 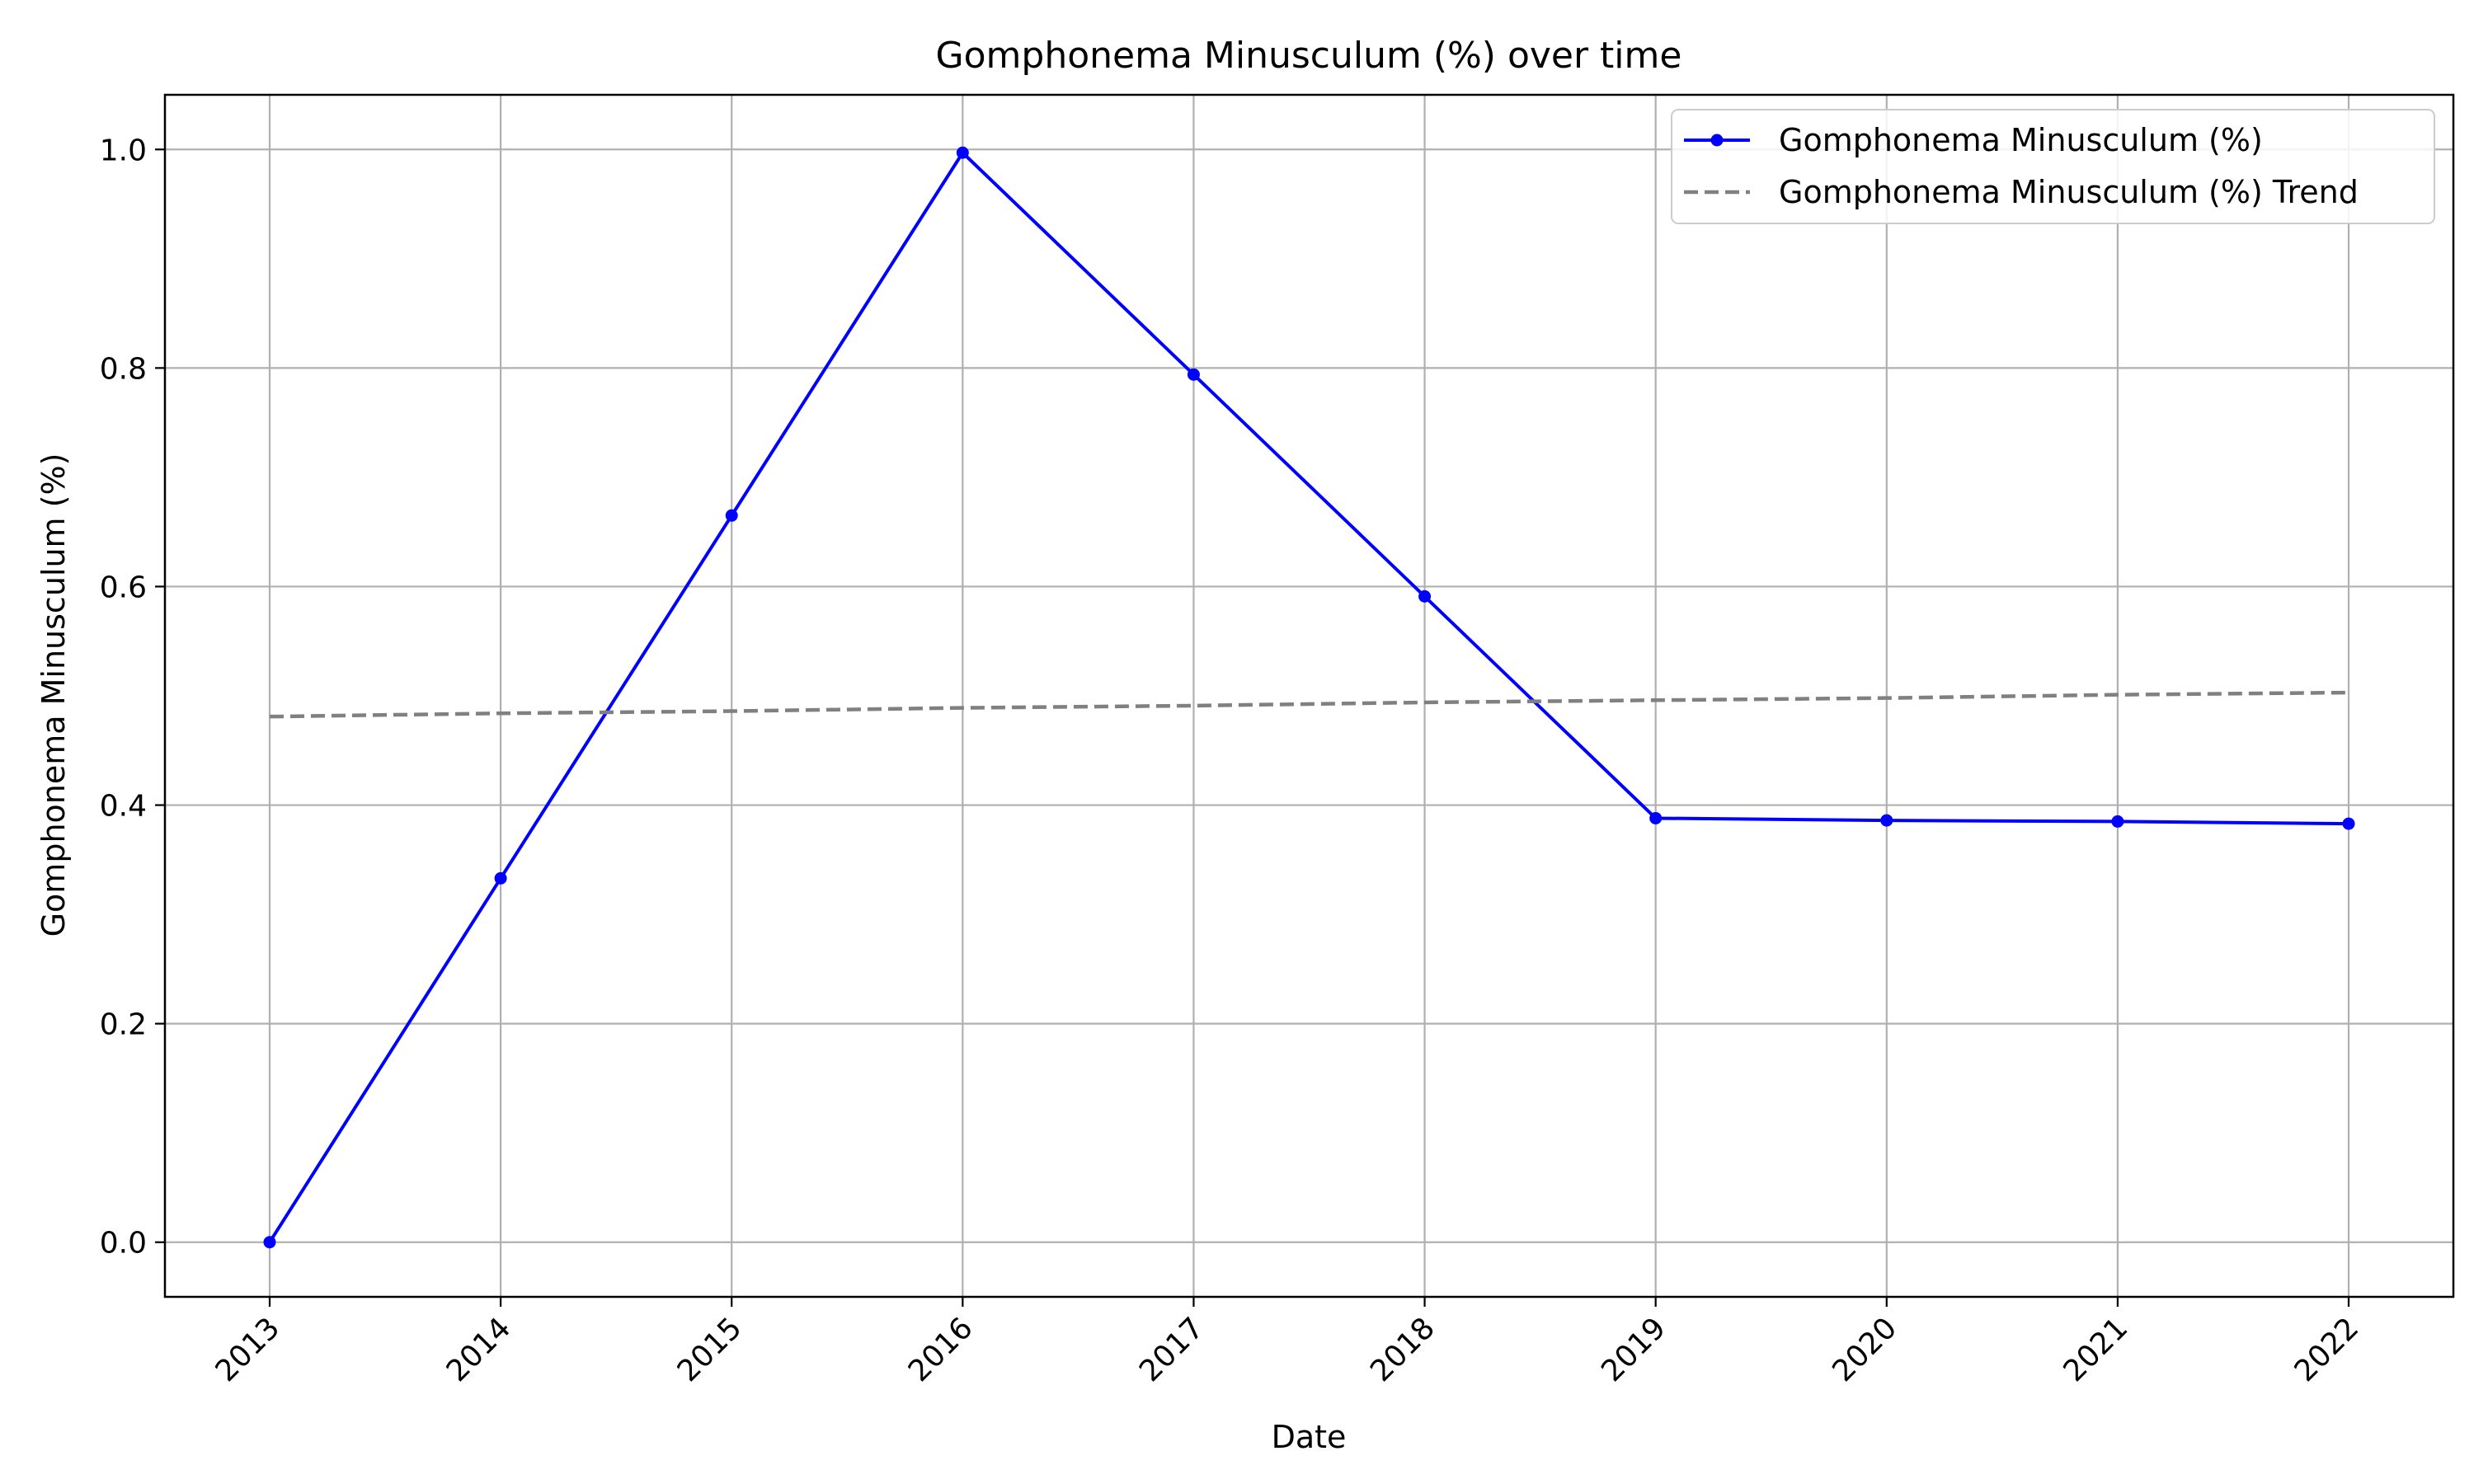 What do you see at coordinates (53, 695) in the screenshot?
I see `y-axis-label: Gomphonema Minusculum (%)` at bounding box center [53, 695].